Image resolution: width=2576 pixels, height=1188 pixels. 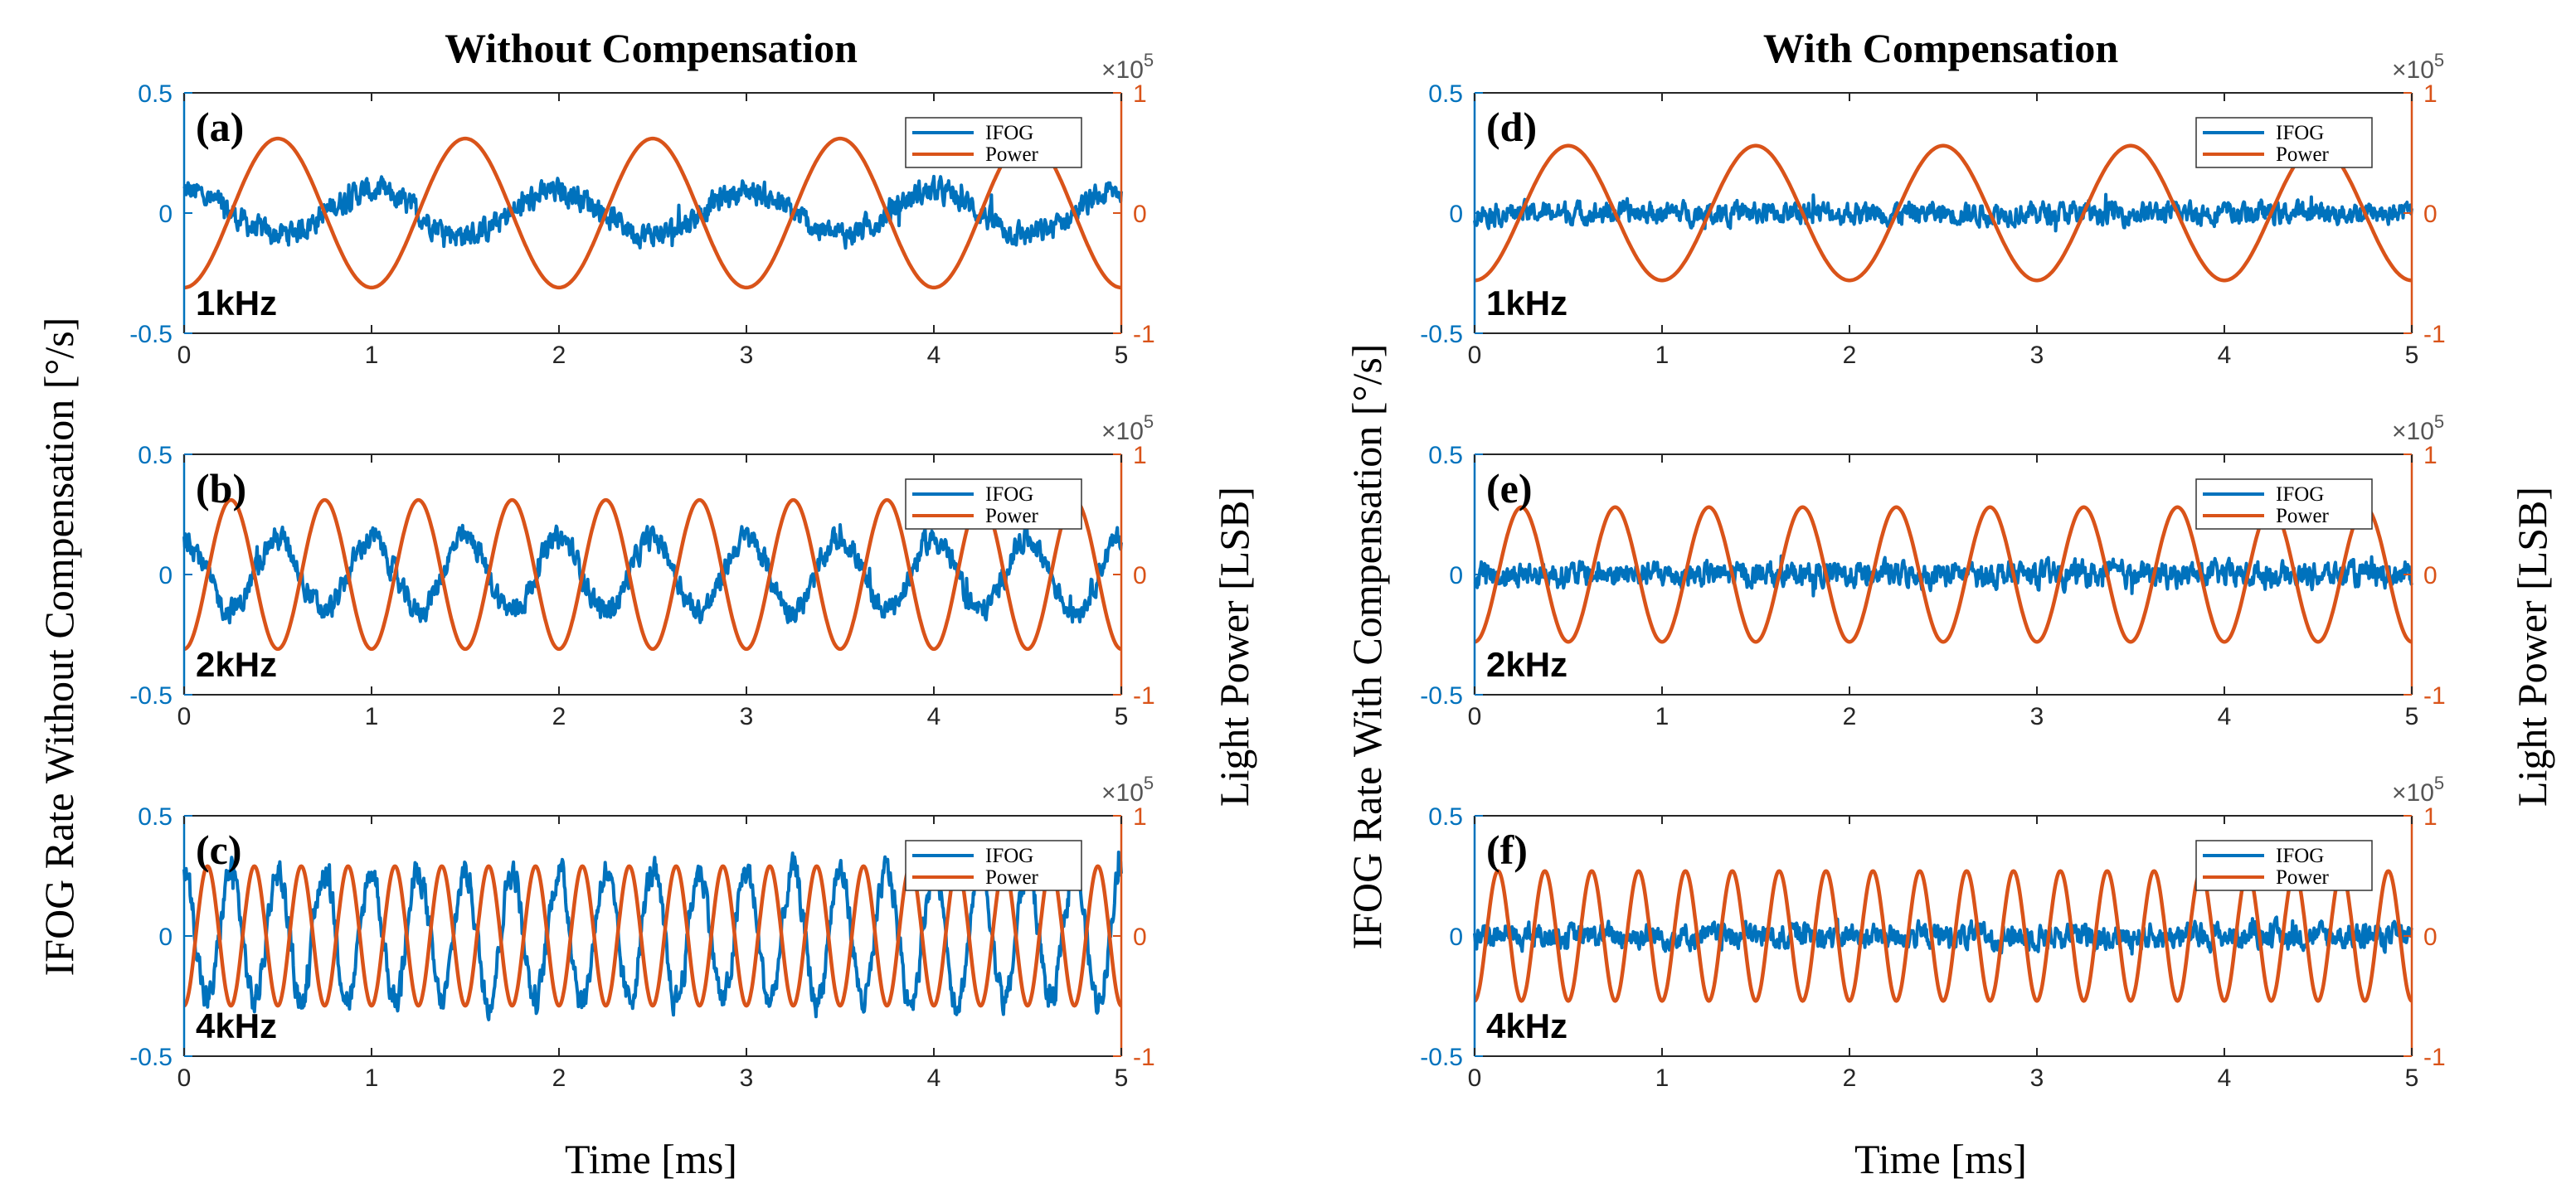 I want to click on left-power-axis-label: Light Power [LSB], so click(x=1234, y=647).